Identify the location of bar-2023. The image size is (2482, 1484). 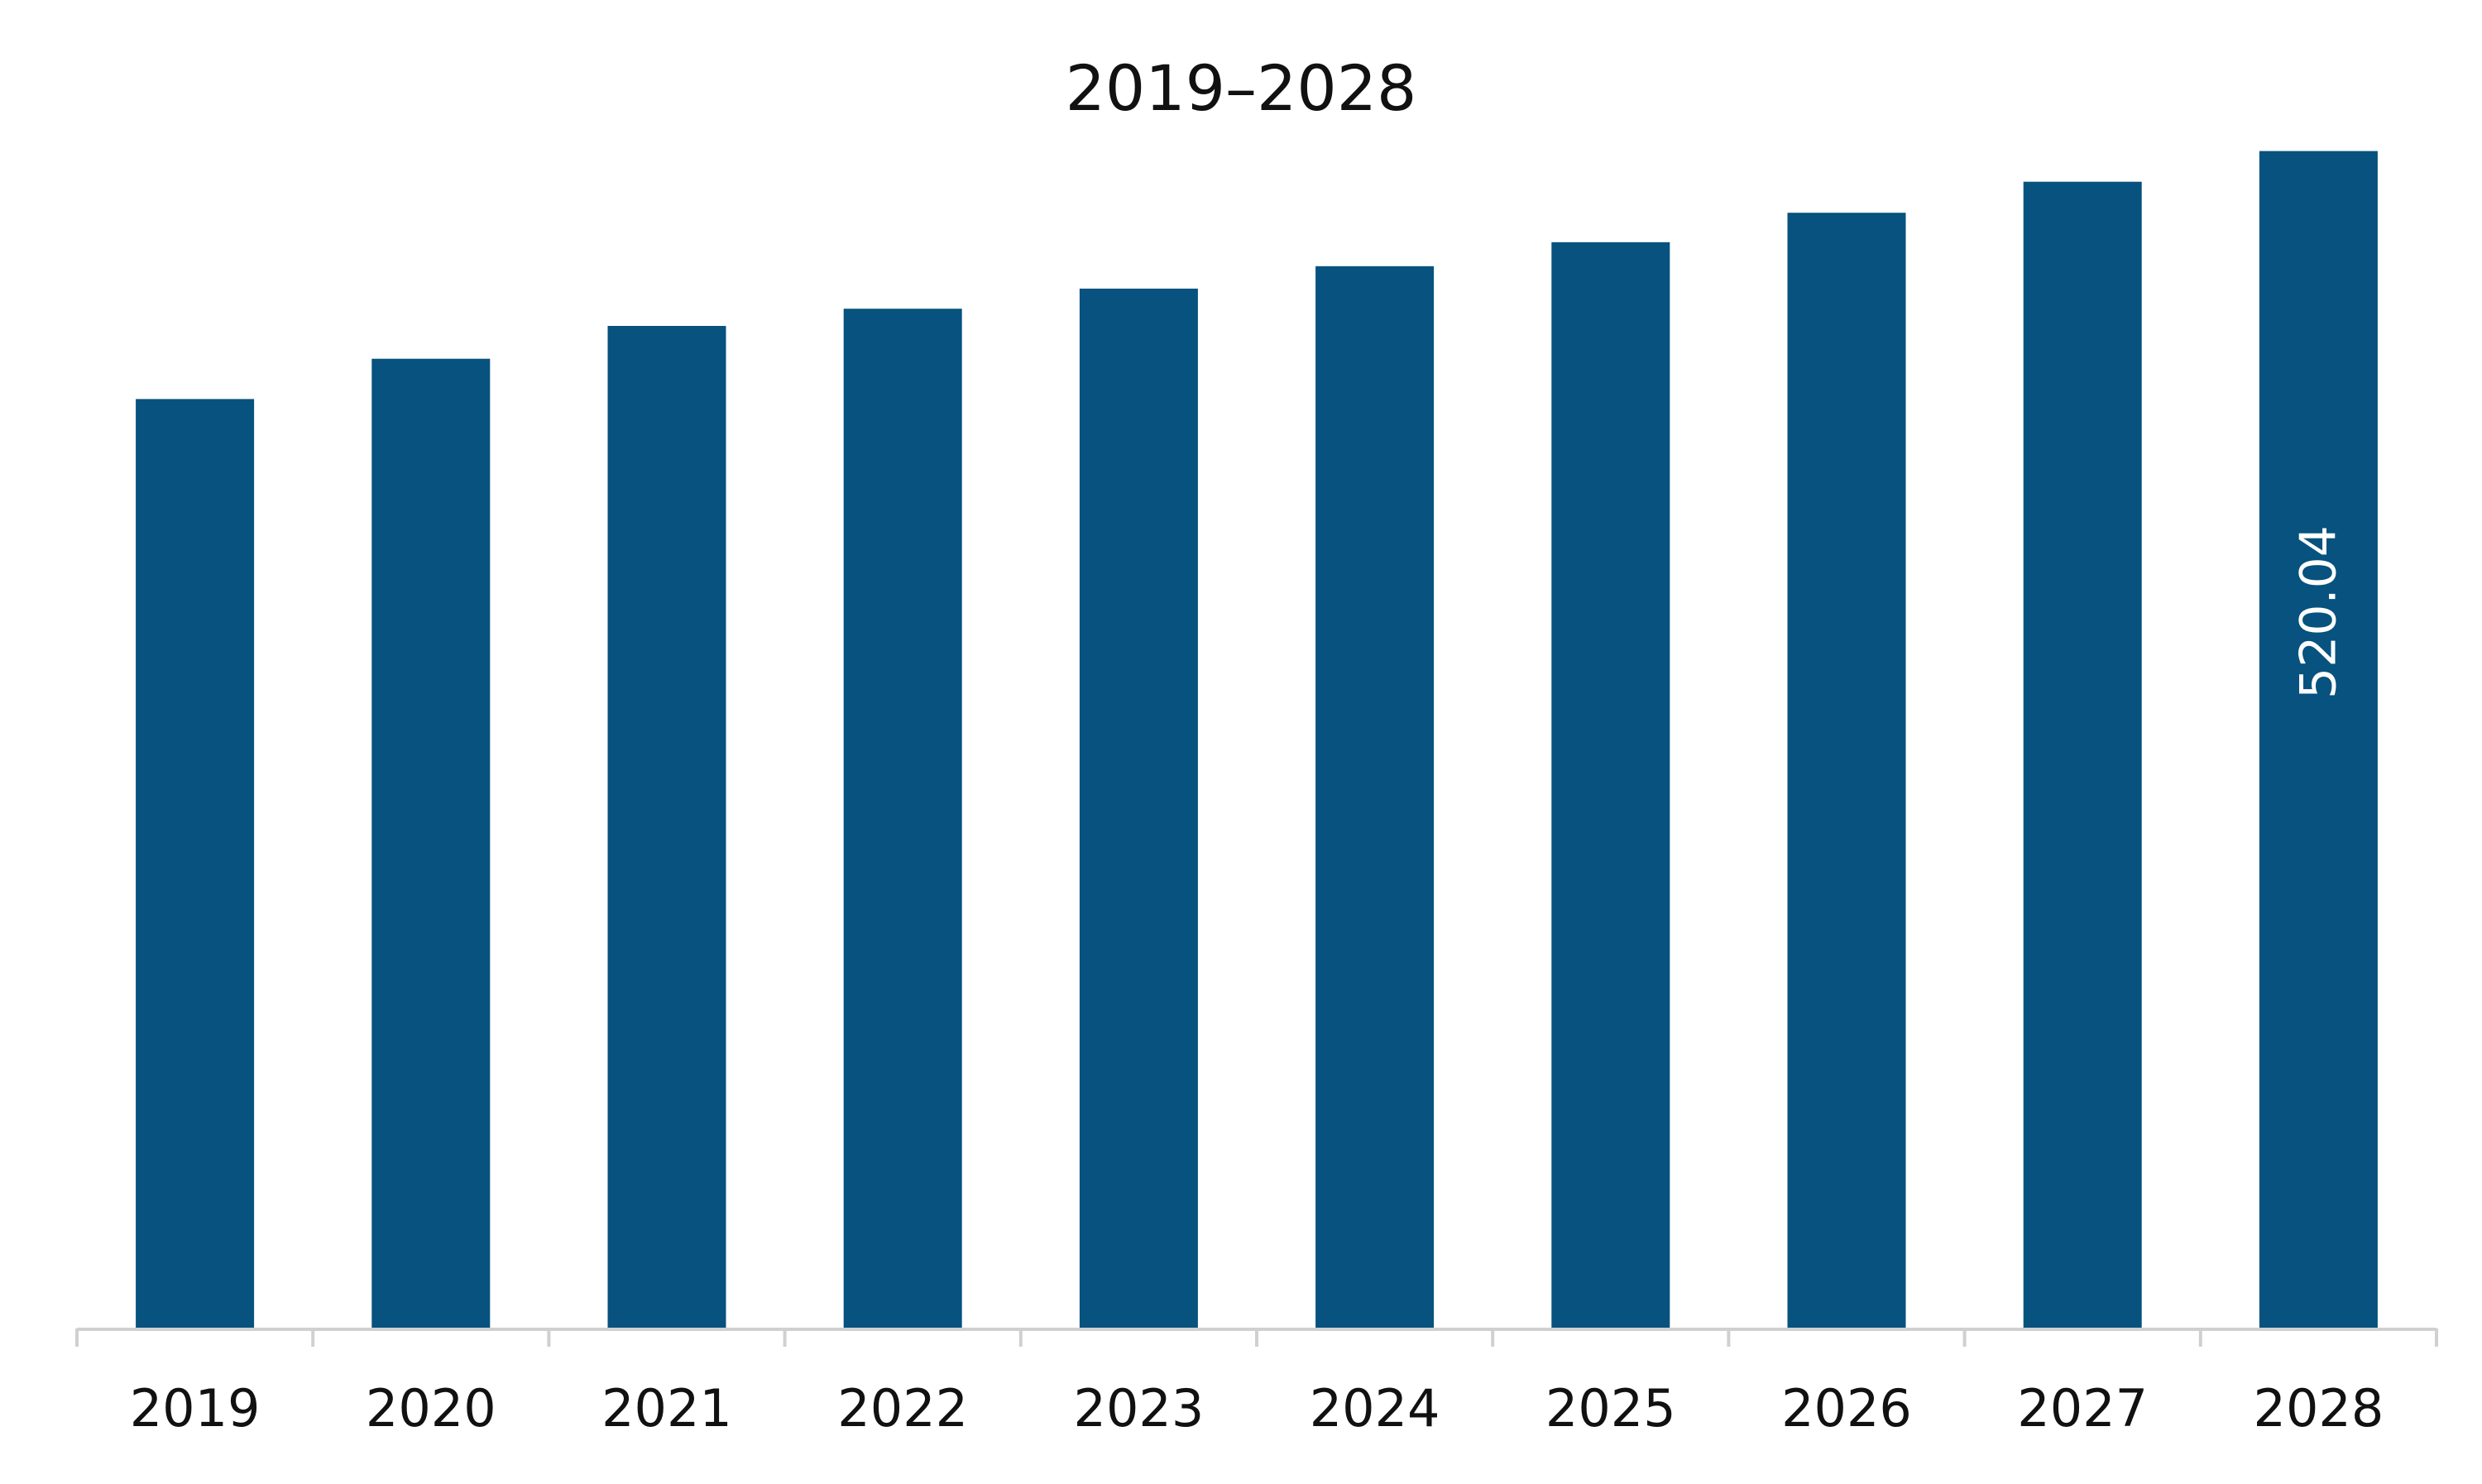
(1138, 808).